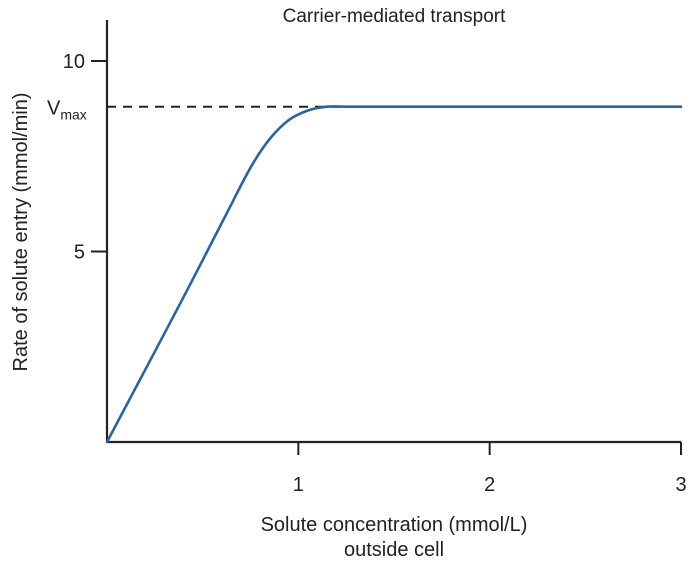 The height and width of the screenshot is (564, 695). I want to click on vmax-label: Vmax, so click(67, 110).